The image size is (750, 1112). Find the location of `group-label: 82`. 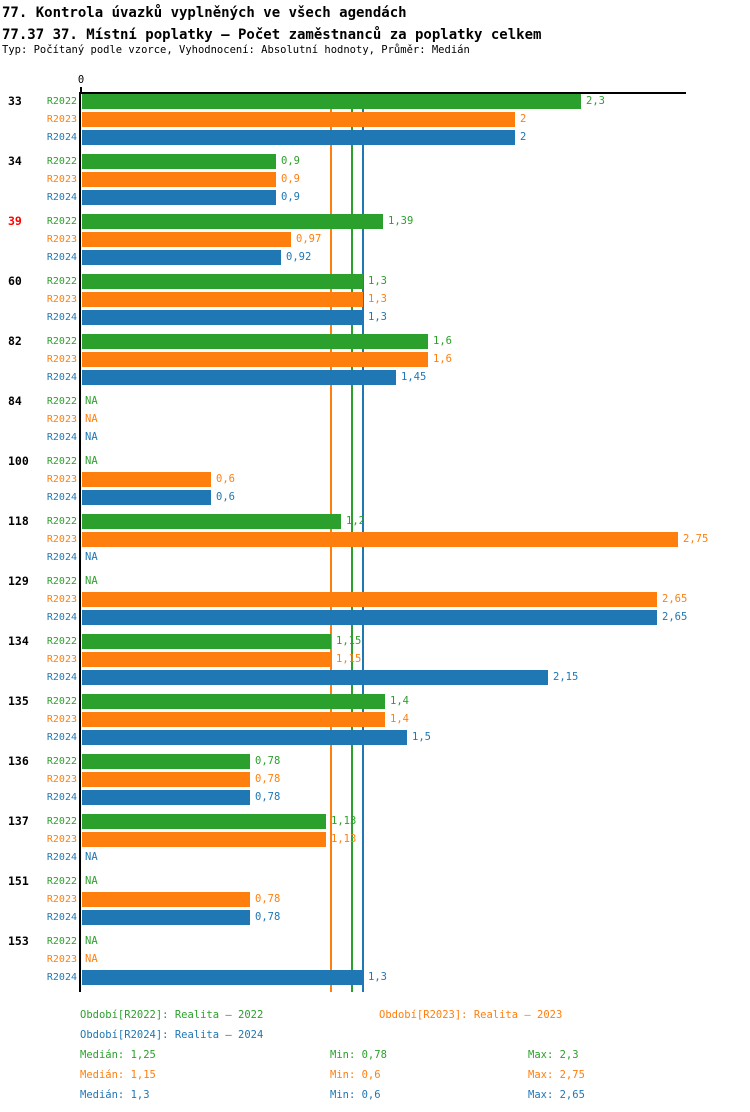

group-label: 82 is located at coordinates (15, 341).